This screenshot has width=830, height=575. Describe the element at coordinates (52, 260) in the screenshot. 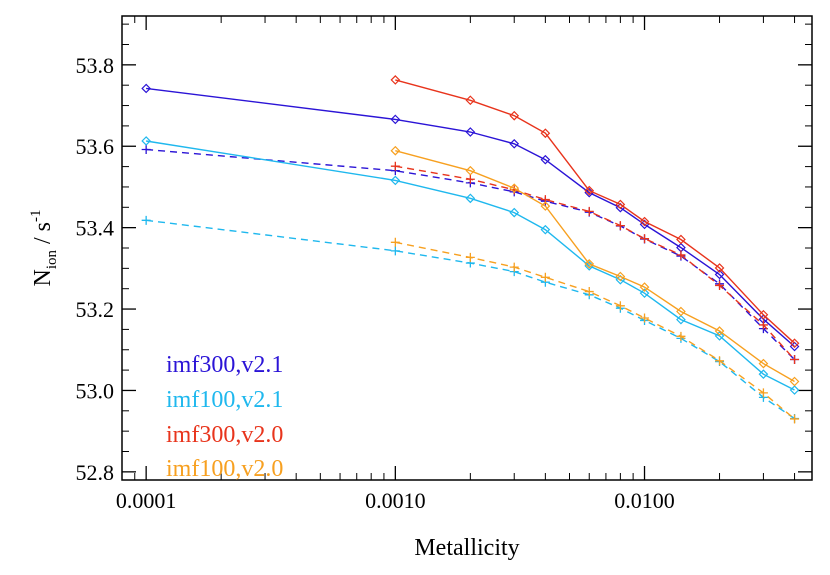

I see `y-axis-title-sub: ion` at that location.